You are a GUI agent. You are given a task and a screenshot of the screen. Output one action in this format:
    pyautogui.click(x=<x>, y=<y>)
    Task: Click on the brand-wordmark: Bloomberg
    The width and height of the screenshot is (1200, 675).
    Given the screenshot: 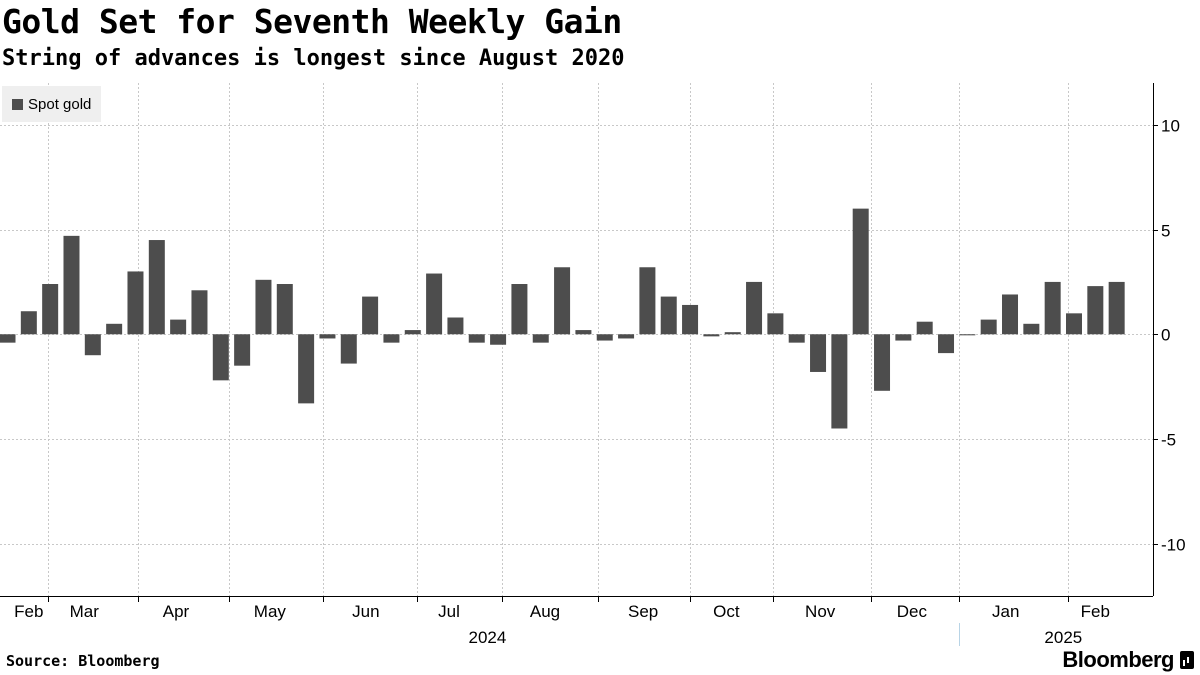 What is the action you would take?
    pyautogui.click(x=1118, y=659)
    